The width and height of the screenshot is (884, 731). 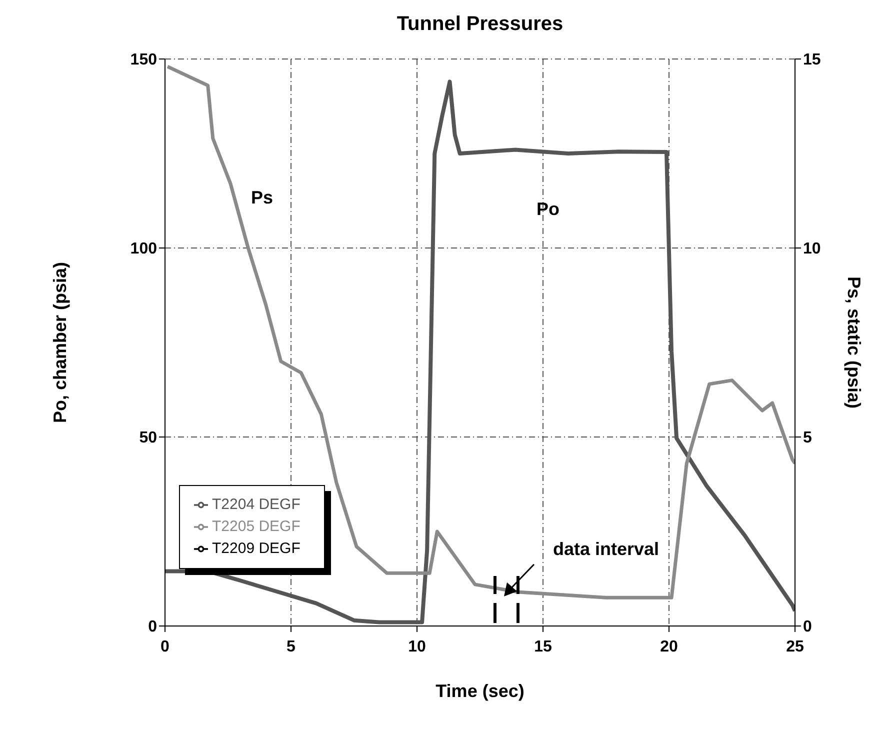 What do you see at coordinates (807, 627) in the screenshot?
I see `y2-tick-label: 0` at bounding box center [807, 627].